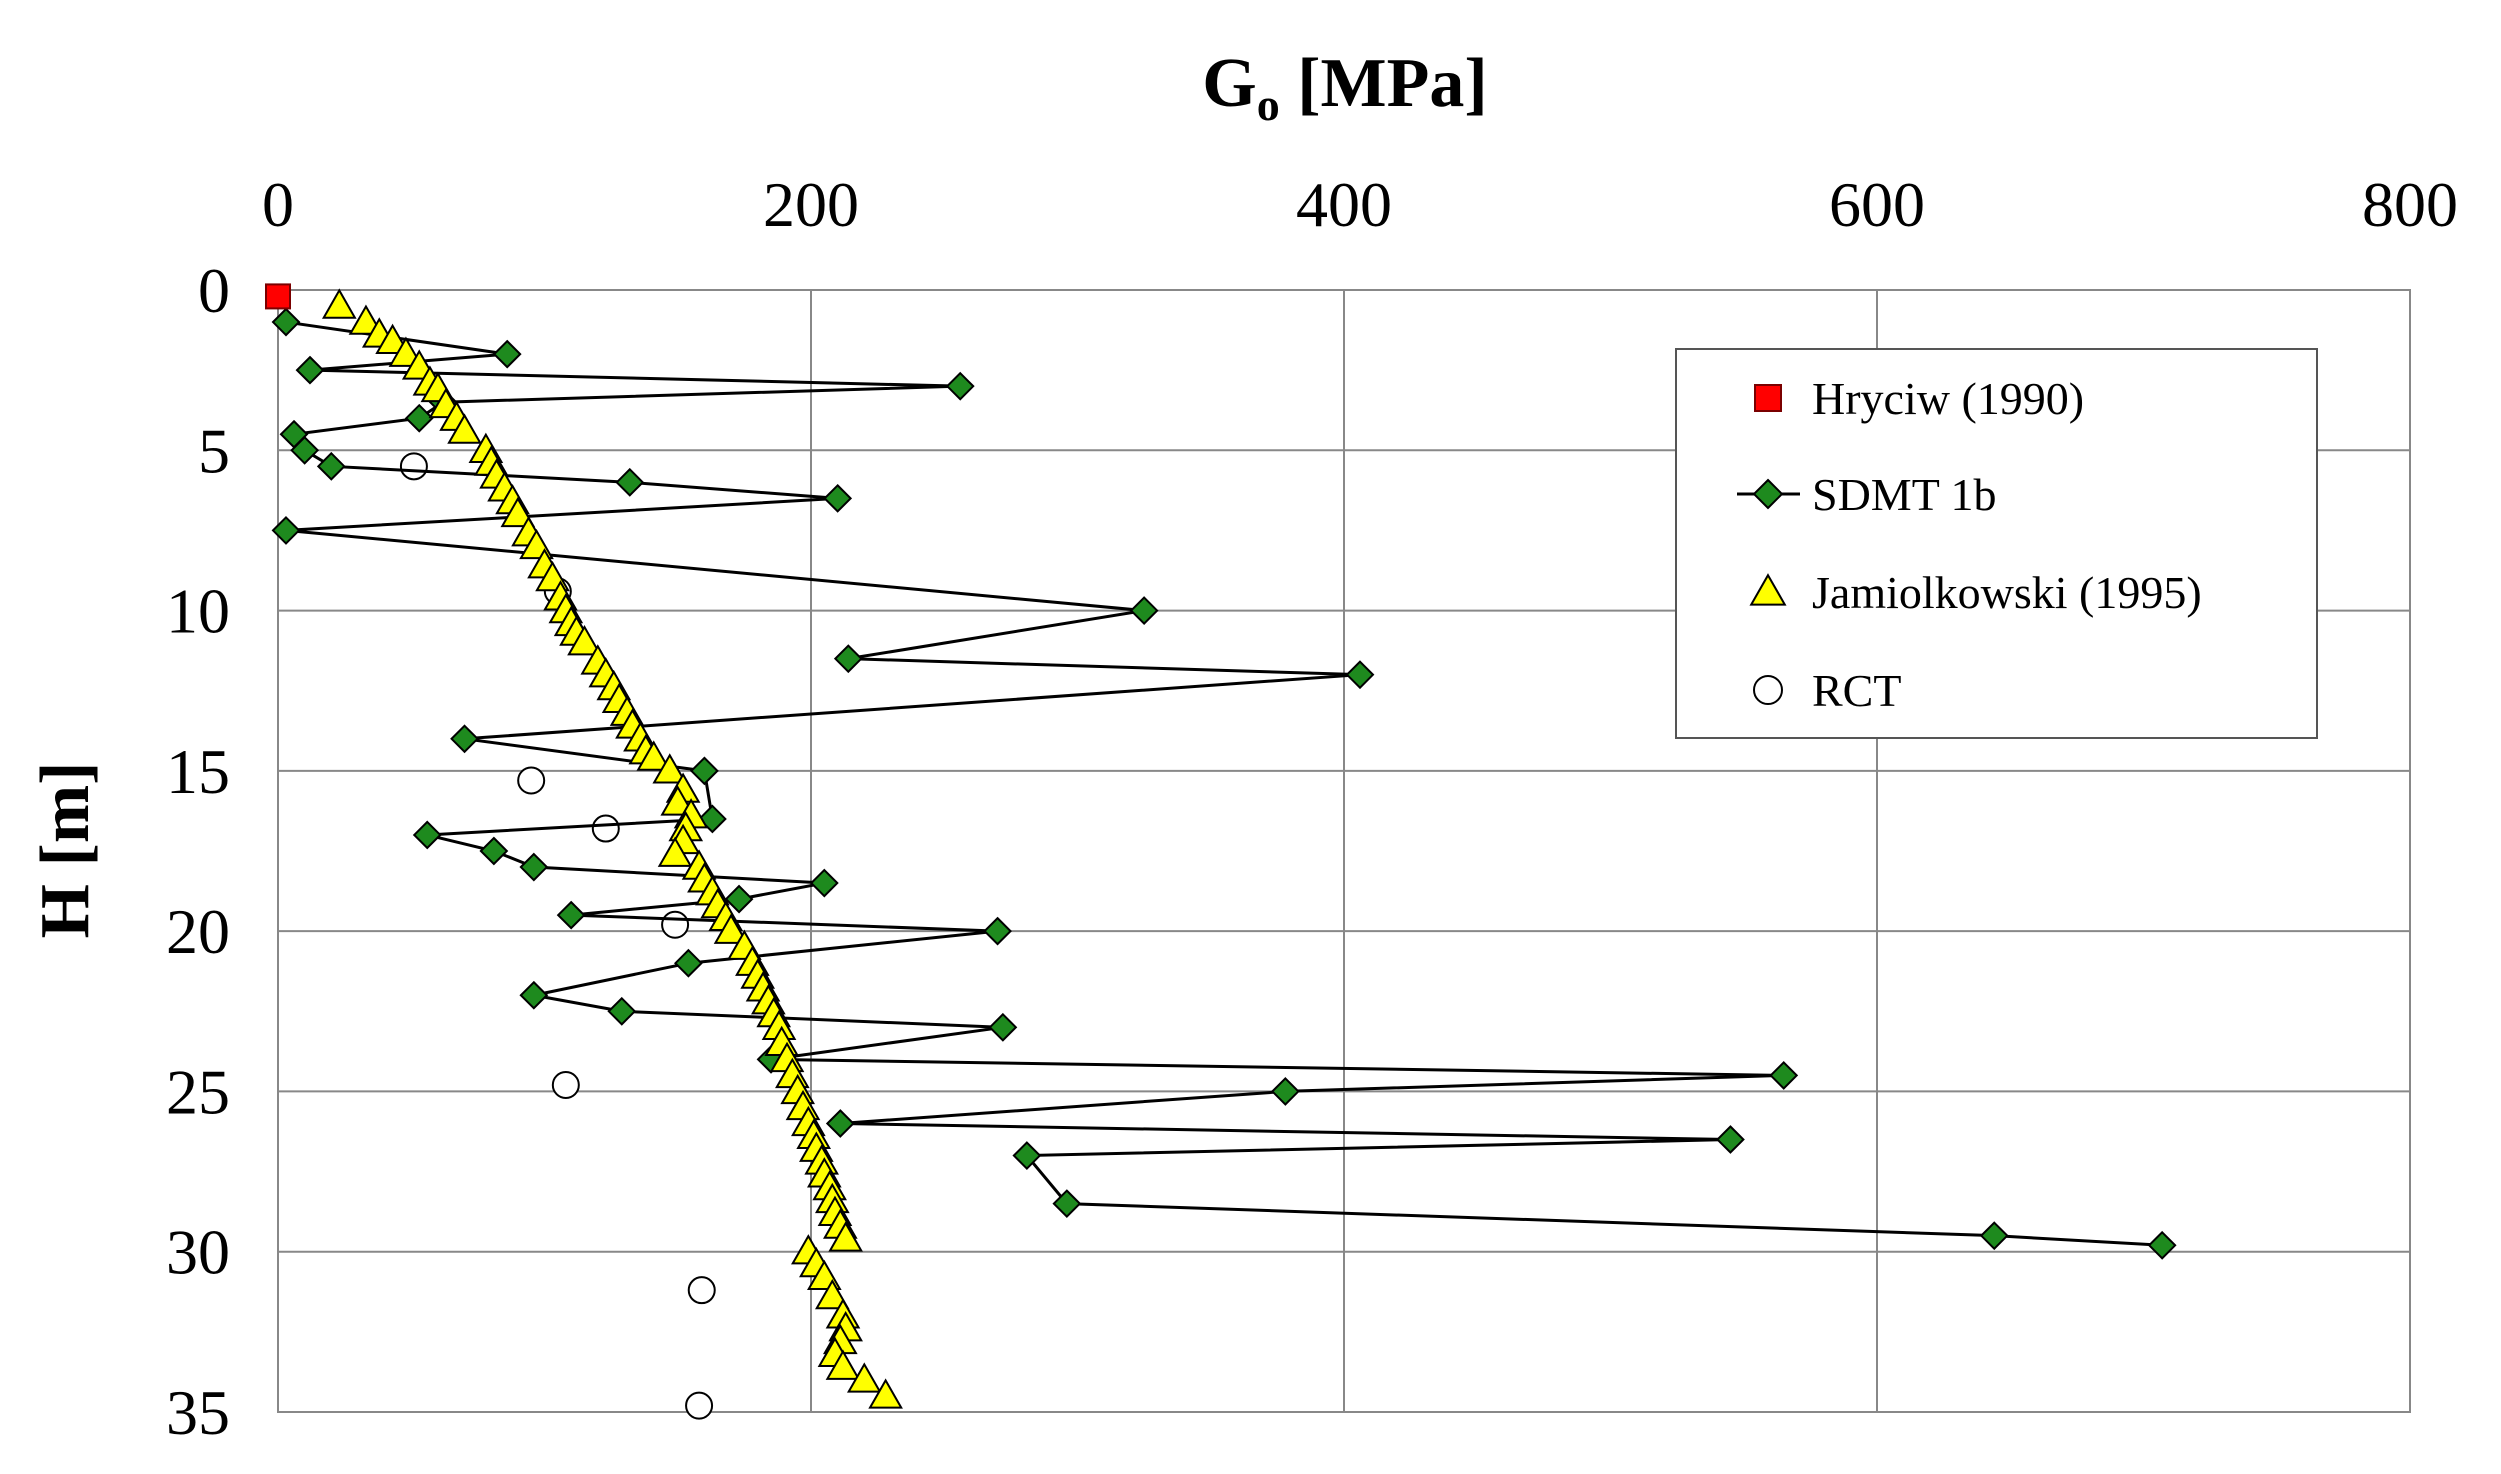  I want to click on hryciw-point, so click(278, 296).